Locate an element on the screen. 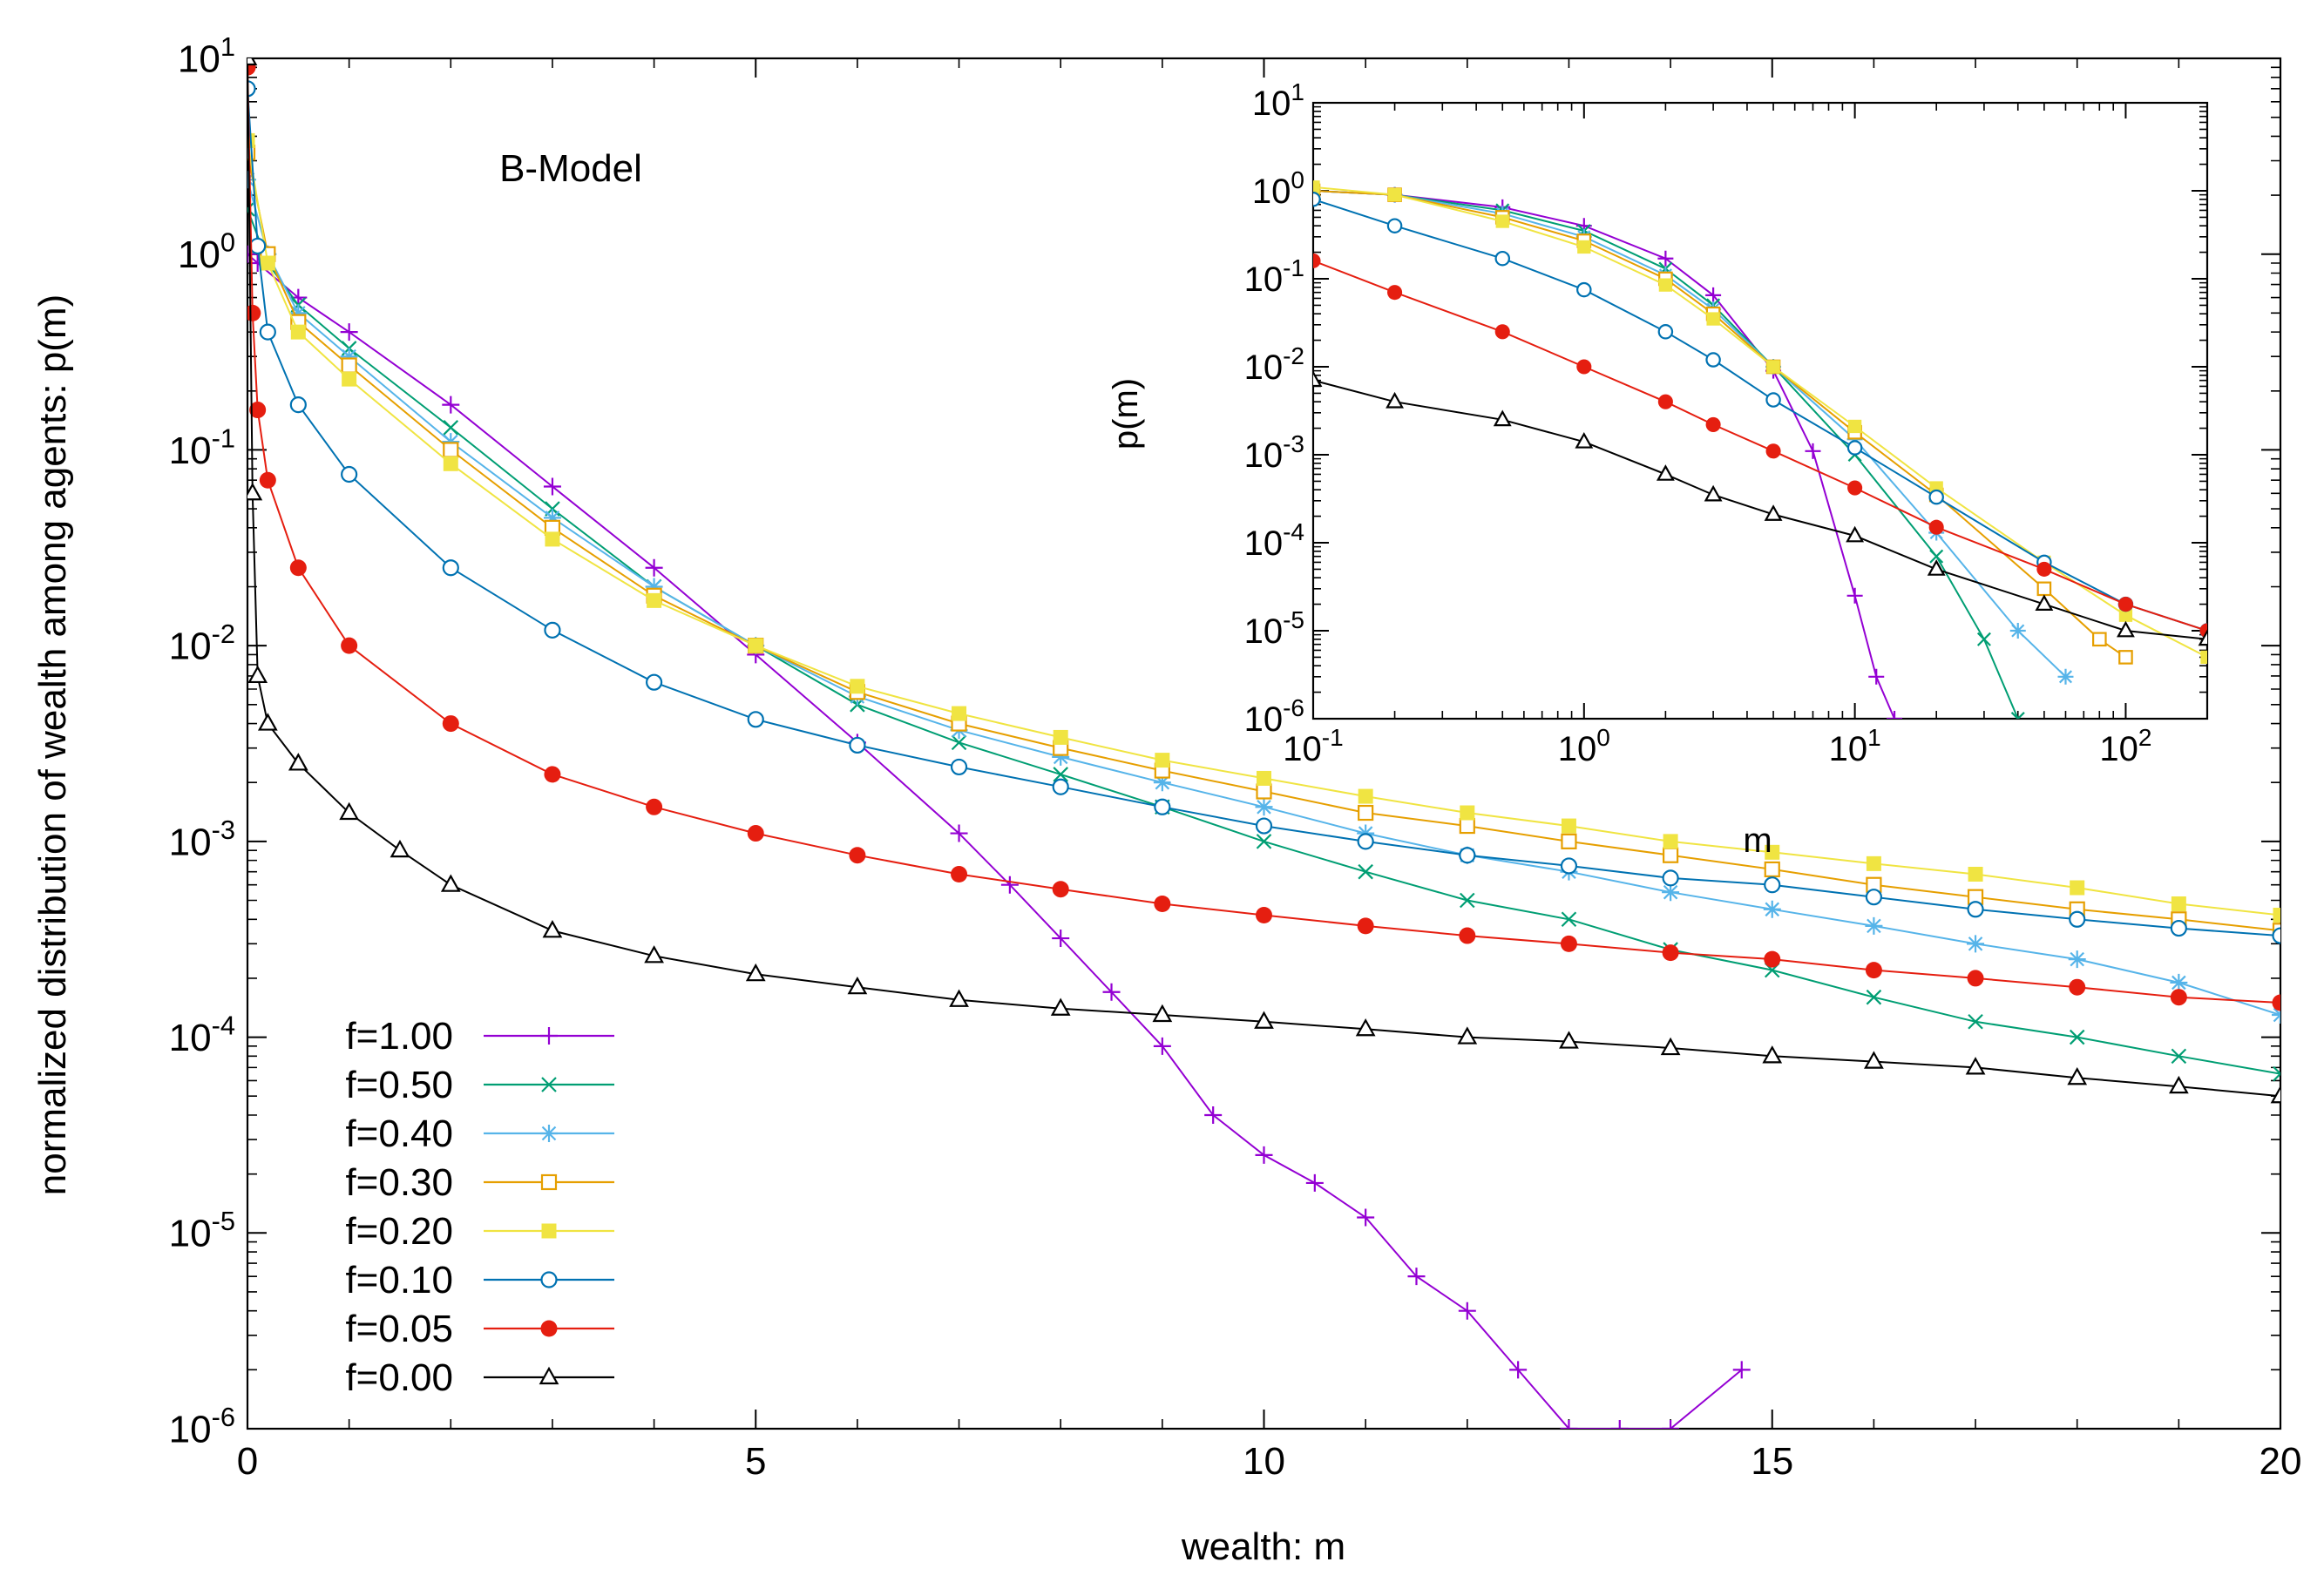 The image size is (2324, 1589). series-line is located at coordinates (1720, 425).